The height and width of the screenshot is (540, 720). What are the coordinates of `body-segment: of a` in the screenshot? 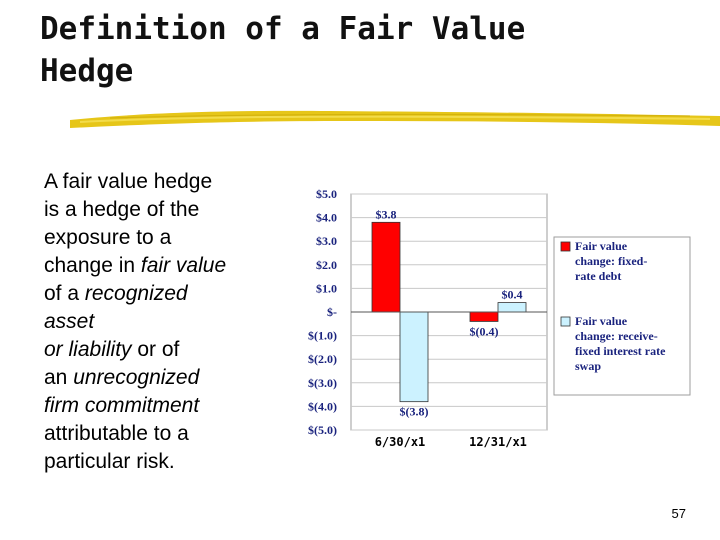 It's located at (64, 293).